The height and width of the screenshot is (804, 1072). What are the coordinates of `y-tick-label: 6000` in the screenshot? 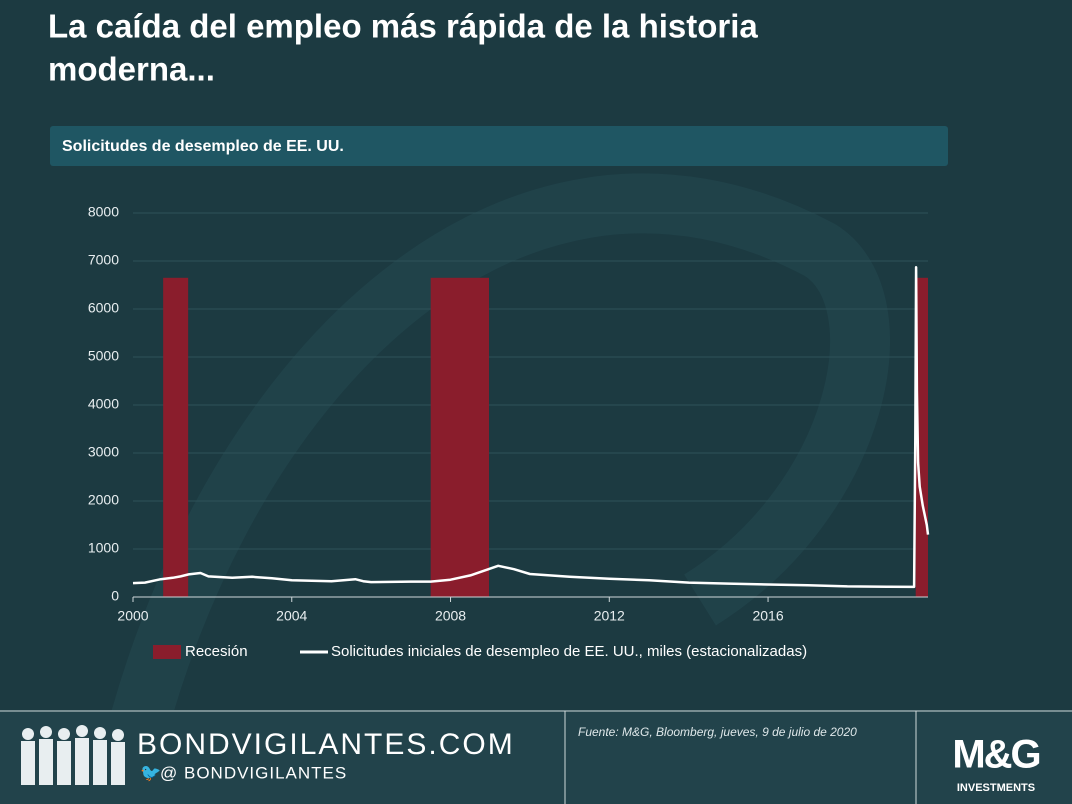 It's located at (103, 308).